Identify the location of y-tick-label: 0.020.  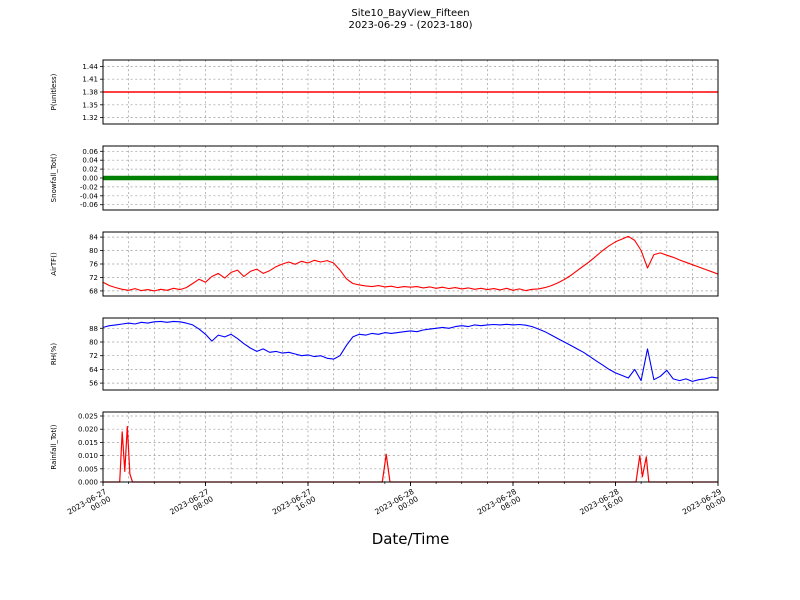
(88, 430).